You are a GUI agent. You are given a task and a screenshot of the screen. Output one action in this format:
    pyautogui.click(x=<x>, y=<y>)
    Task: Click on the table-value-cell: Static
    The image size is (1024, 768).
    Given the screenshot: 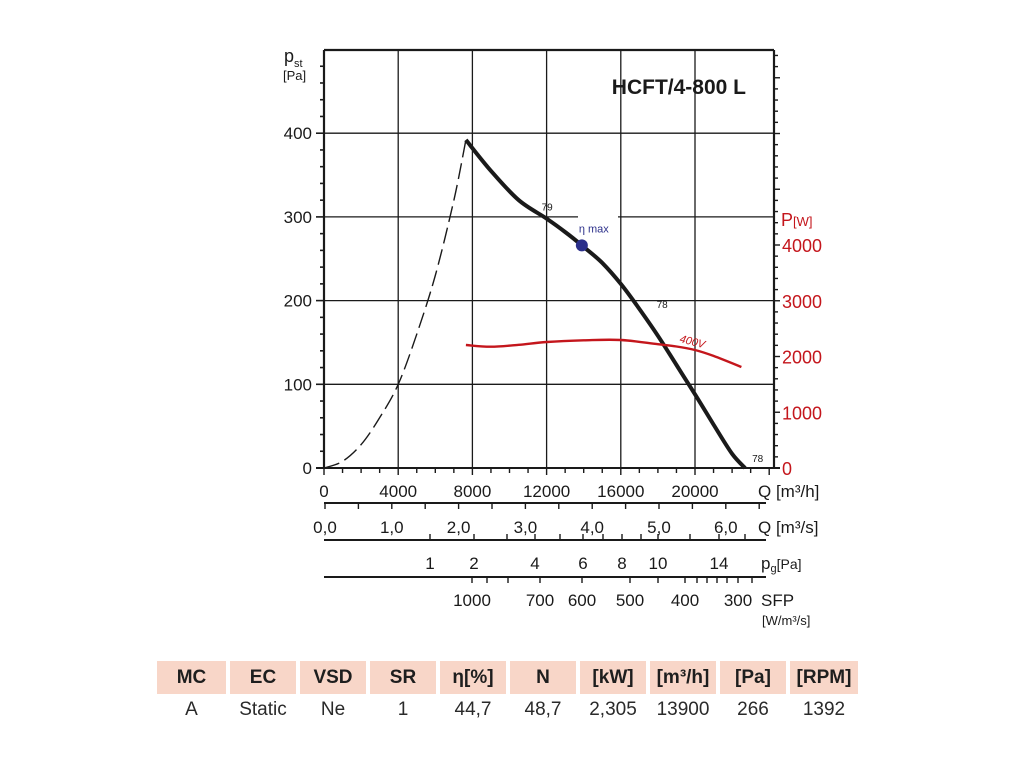 What is the action you would take?
    pyautogui.click(x=263, y=709)
    